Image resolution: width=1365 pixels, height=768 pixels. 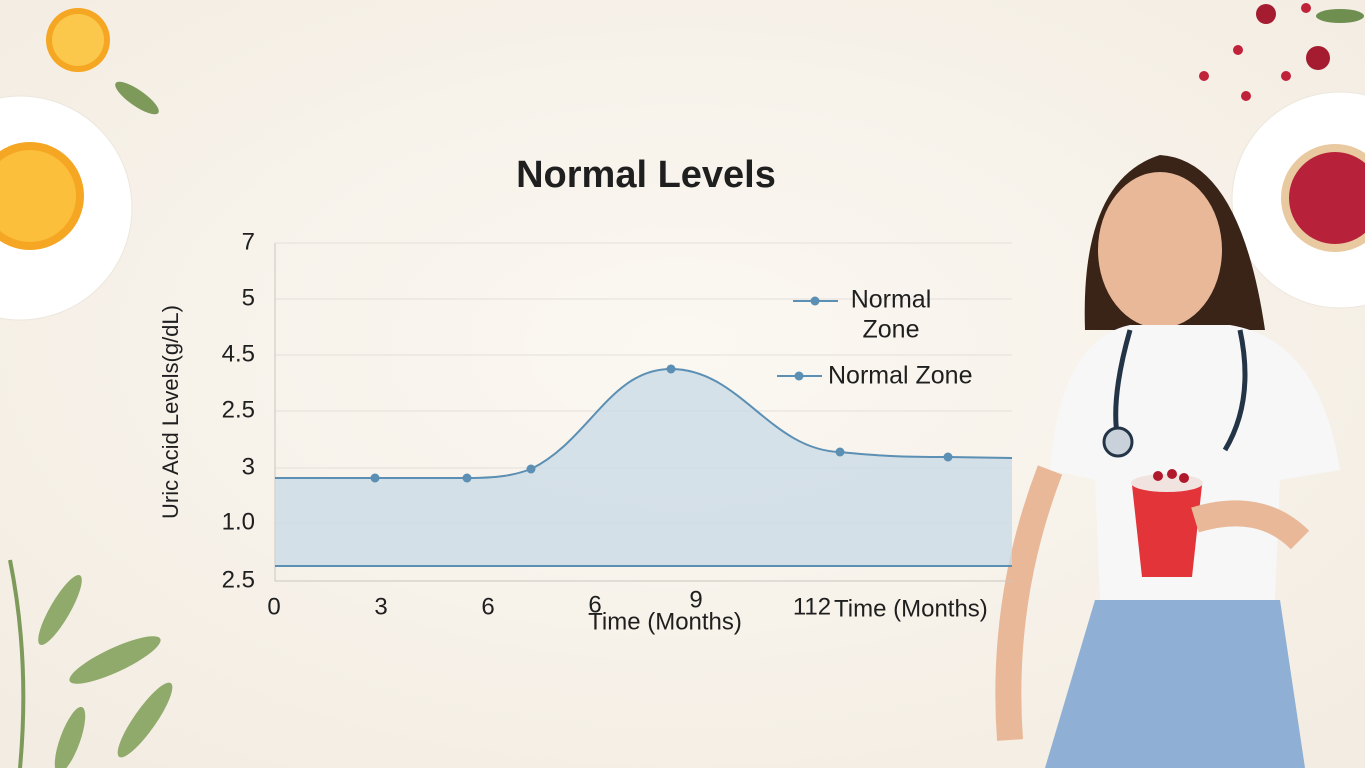 I want to click on x-label: 9, so click(x=695, y=599).